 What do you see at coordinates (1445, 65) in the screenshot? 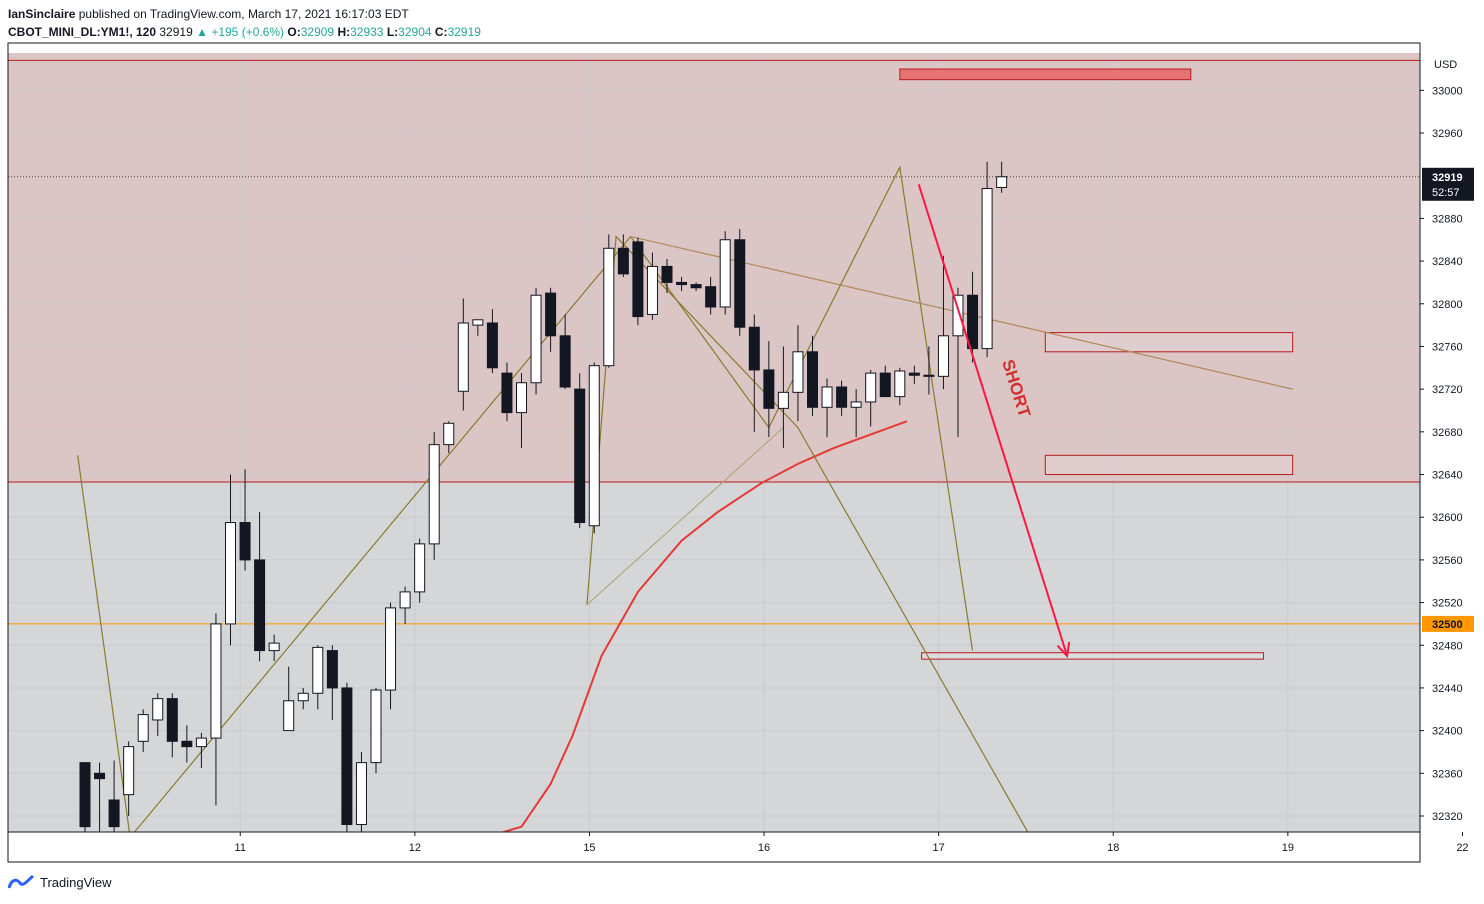
I see `currency-label: USD` at bounding box center [1445, 65].